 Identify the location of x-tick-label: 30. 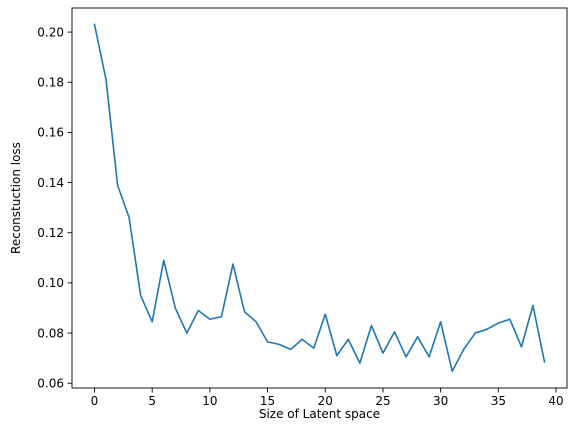
(440, 401).